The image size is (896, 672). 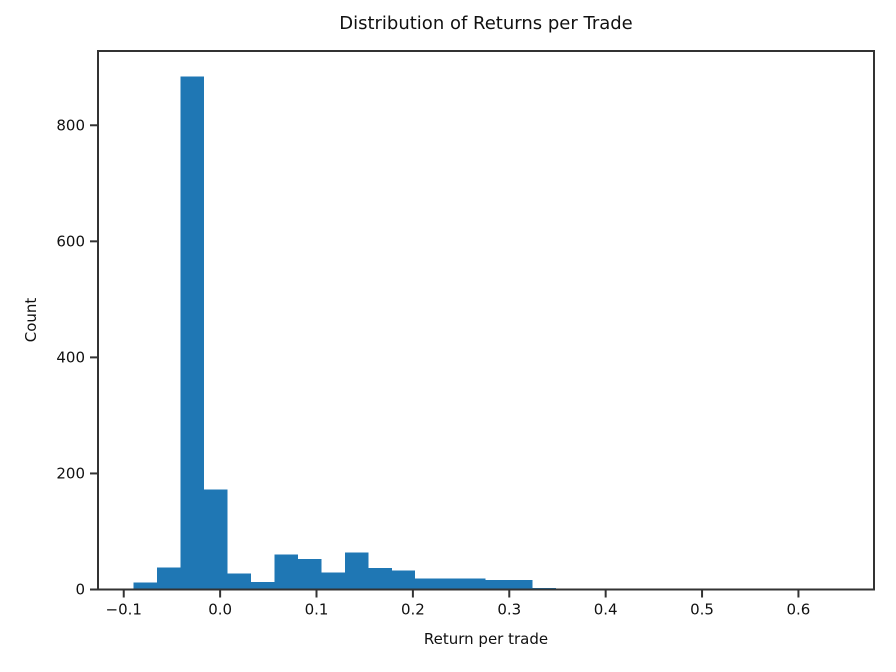 What do you see at coordinates (220, 610) in the screenshot?
I see `x-tick-label: 0.0` at bounding box center [220, 610].